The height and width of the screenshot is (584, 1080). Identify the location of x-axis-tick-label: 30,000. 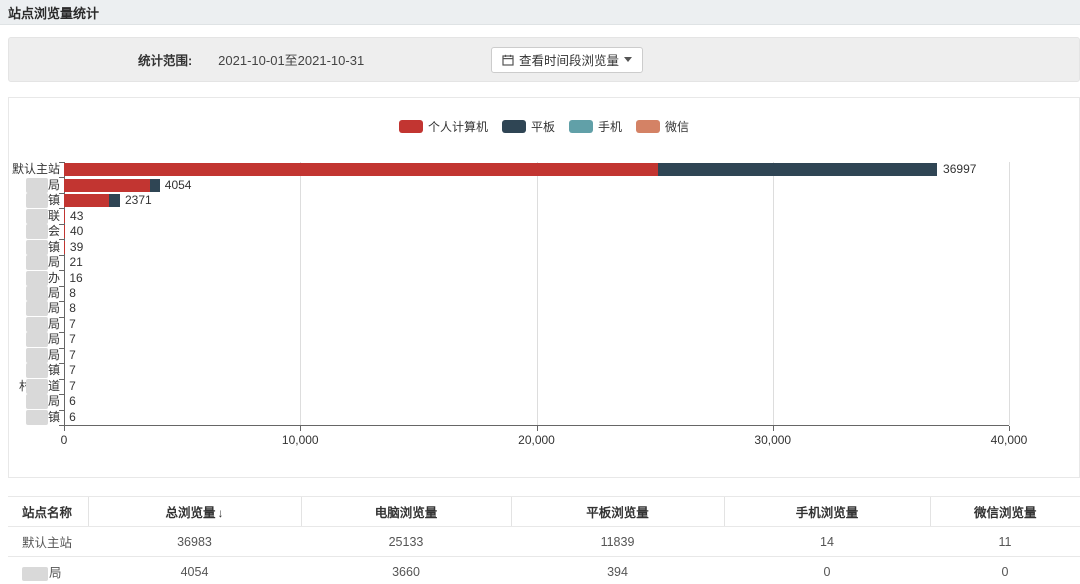
(773, 440).